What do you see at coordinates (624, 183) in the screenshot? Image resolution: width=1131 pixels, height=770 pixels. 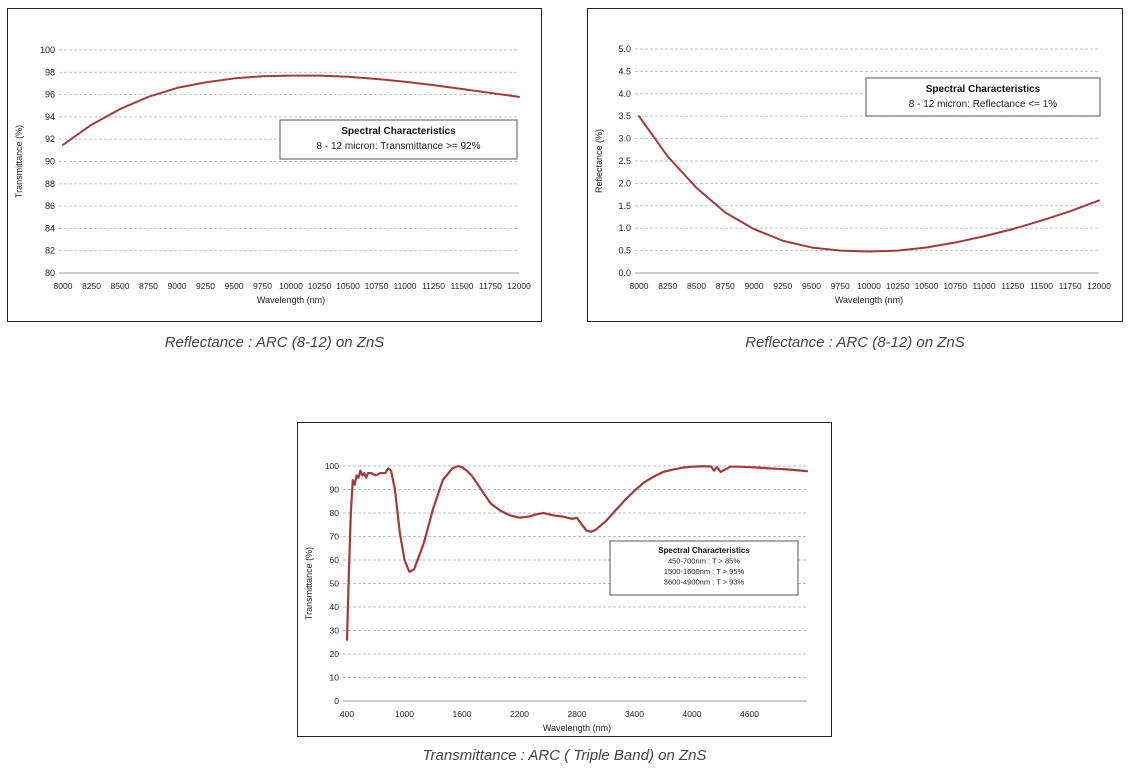 I see `y-tick-label: 2.0` at bounding box center [624, 183].